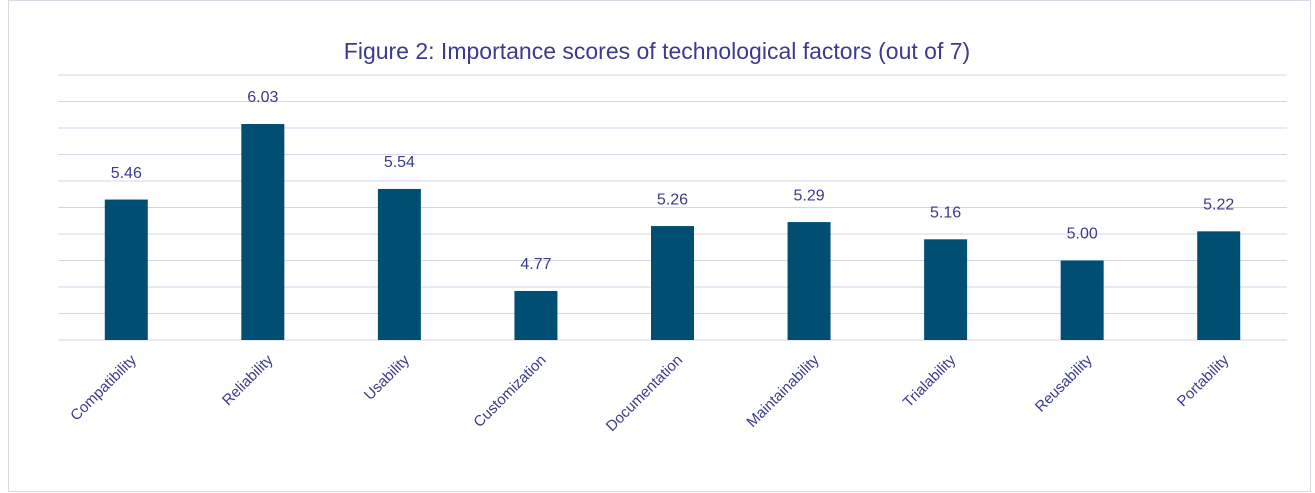  What do you see at coordinates (945, 213) in the screenshot?
I see `value-label: 5.16` at bounding box center [945, 213].